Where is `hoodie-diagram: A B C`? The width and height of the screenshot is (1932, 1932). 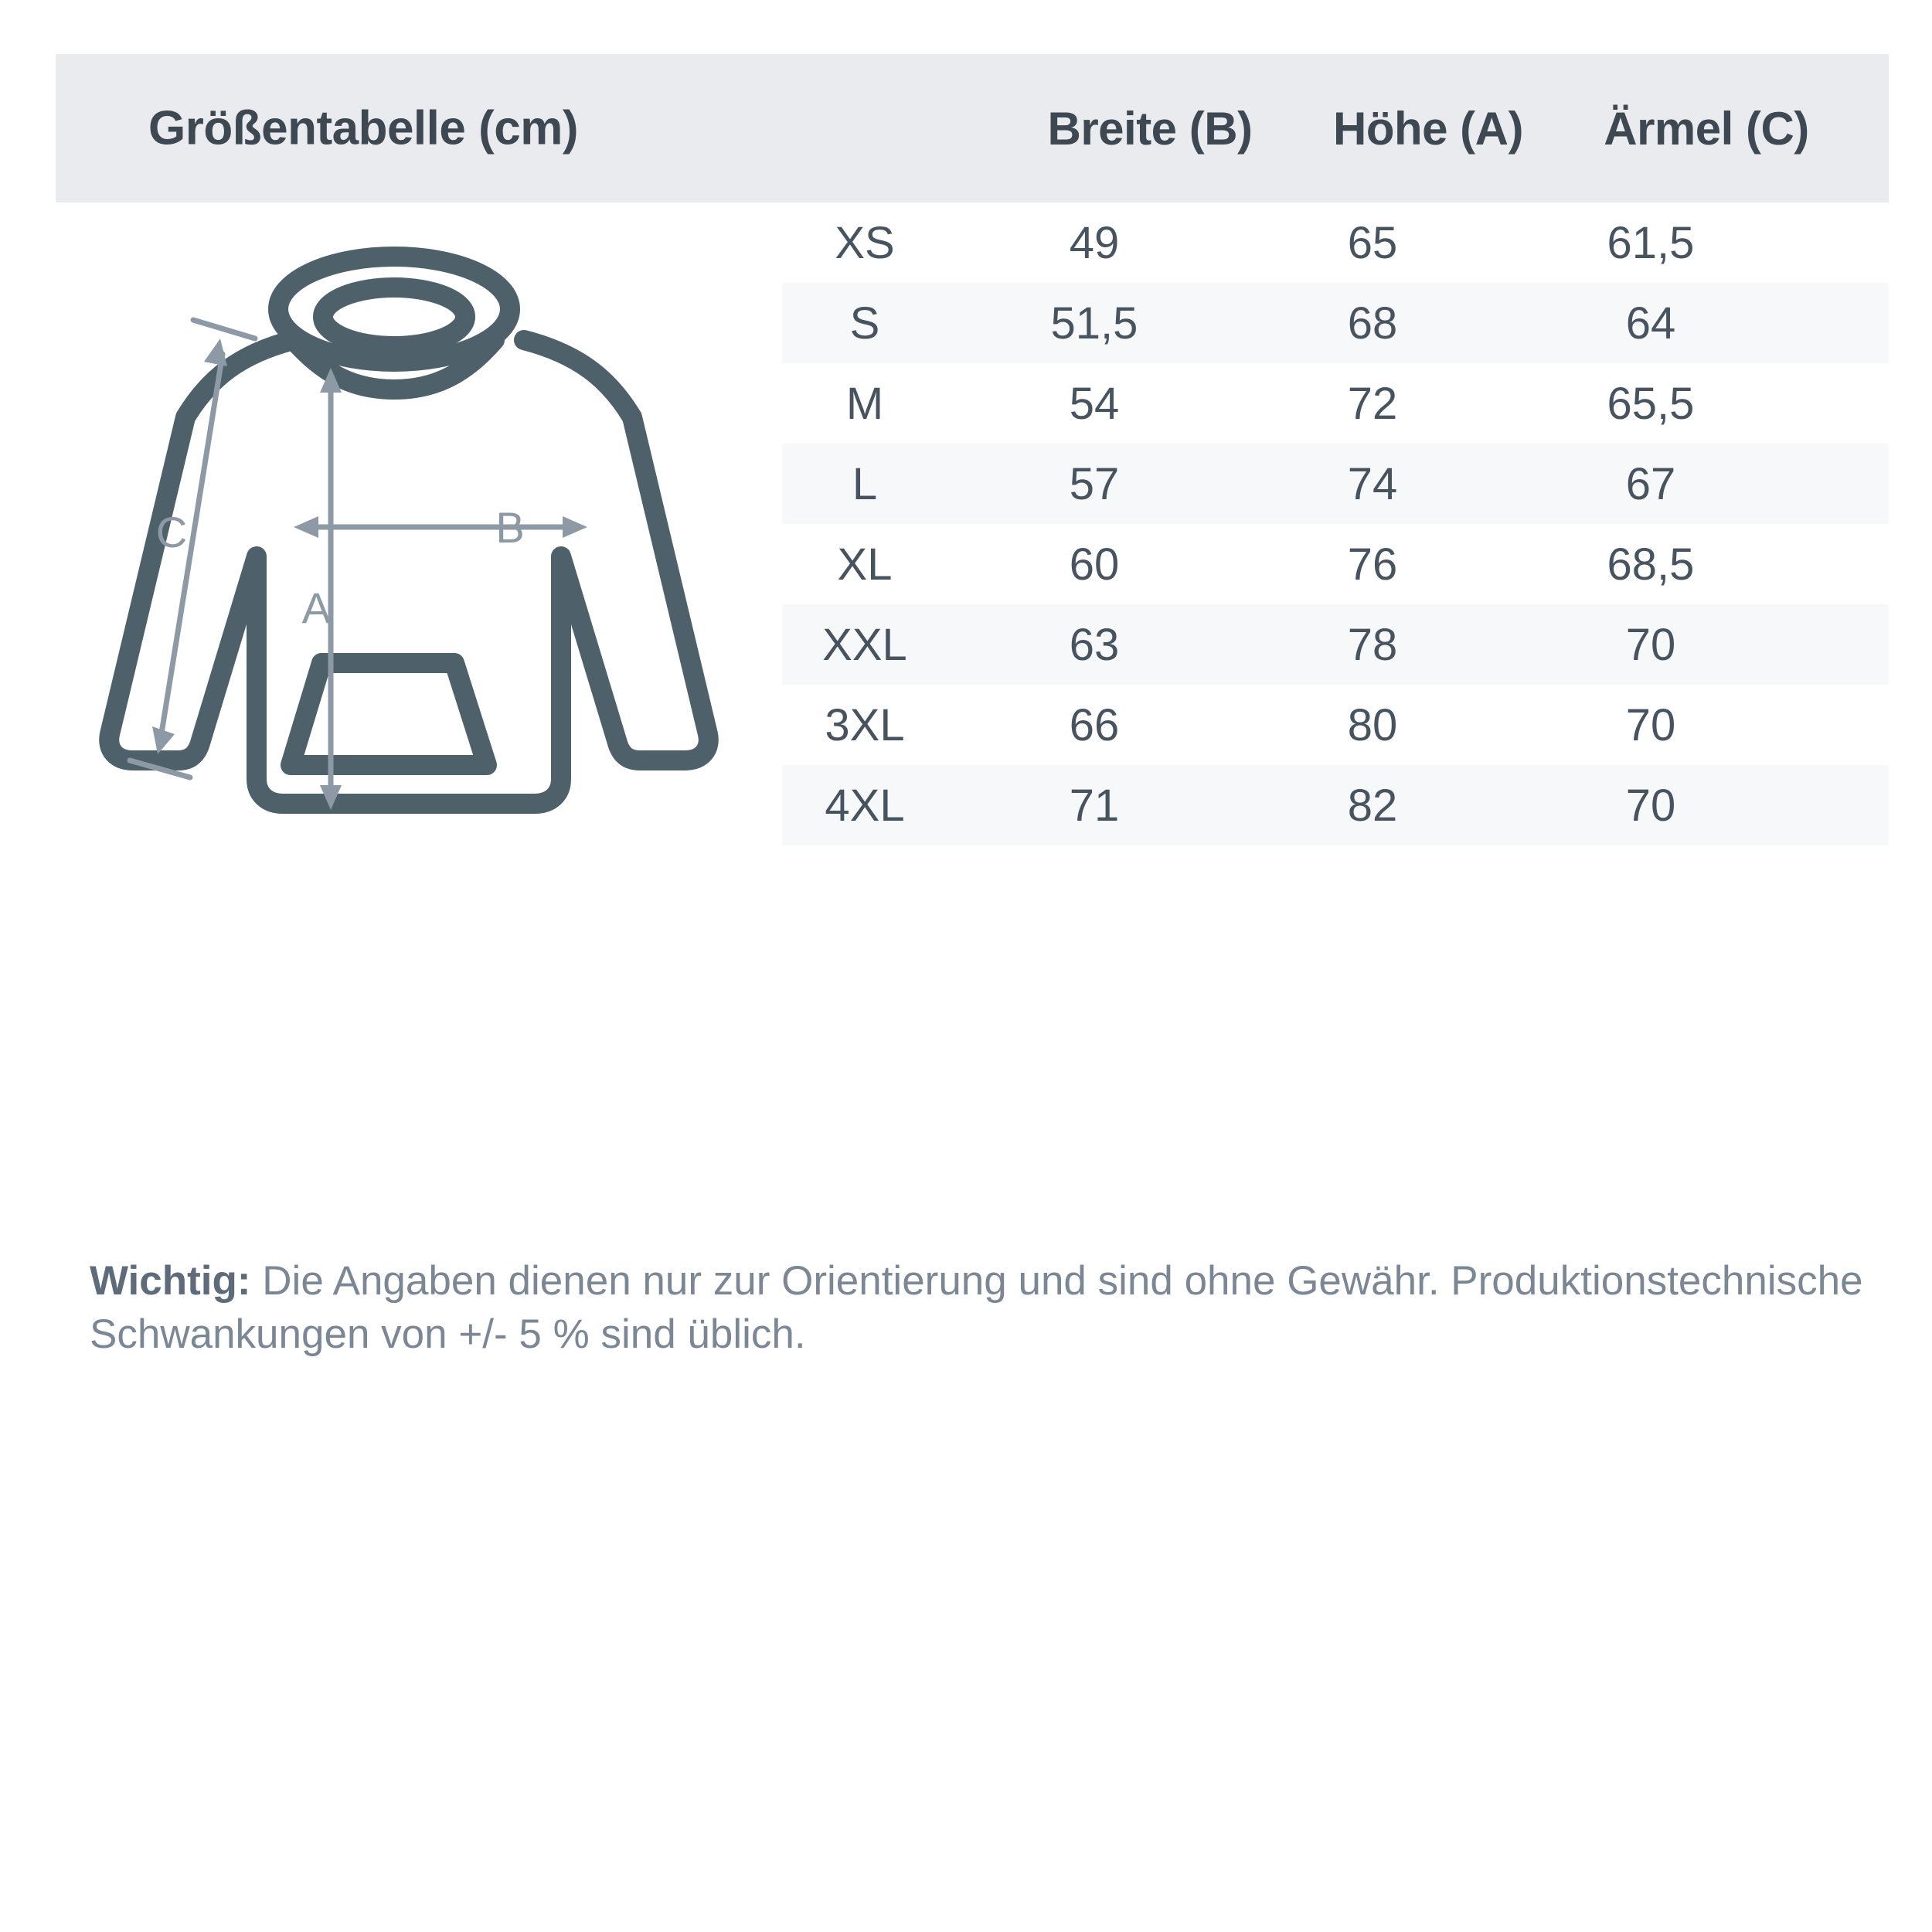
hoodie-diagram: A B C is located at coordinates (410, 533).